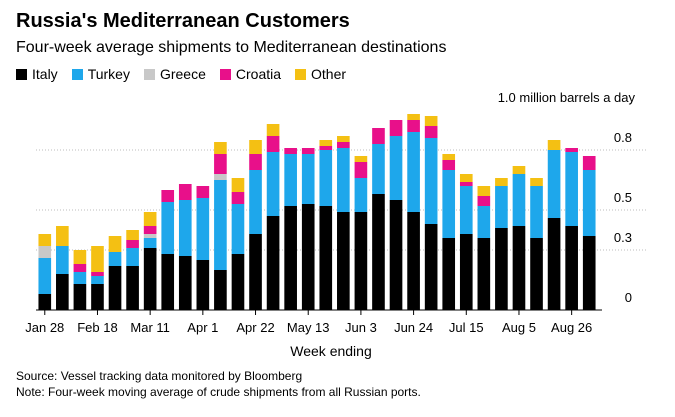 The height and width of the screenshot is (417, 675). I want to click on legend-item-croatia: Croatia, so click(250, 74).